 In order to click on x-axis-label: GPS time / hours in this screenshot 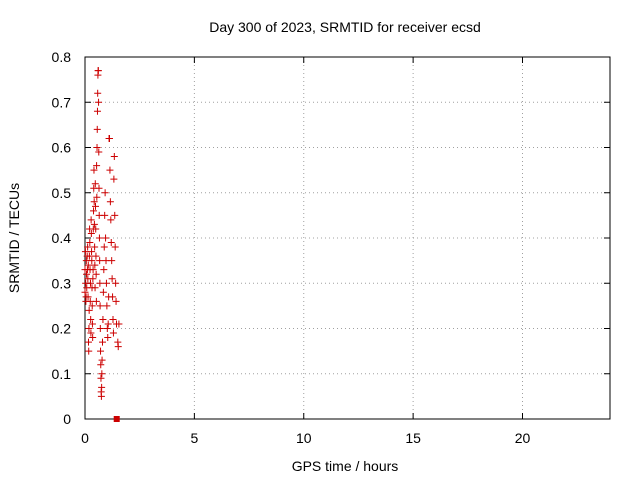, I will do `click(345, 466)`.